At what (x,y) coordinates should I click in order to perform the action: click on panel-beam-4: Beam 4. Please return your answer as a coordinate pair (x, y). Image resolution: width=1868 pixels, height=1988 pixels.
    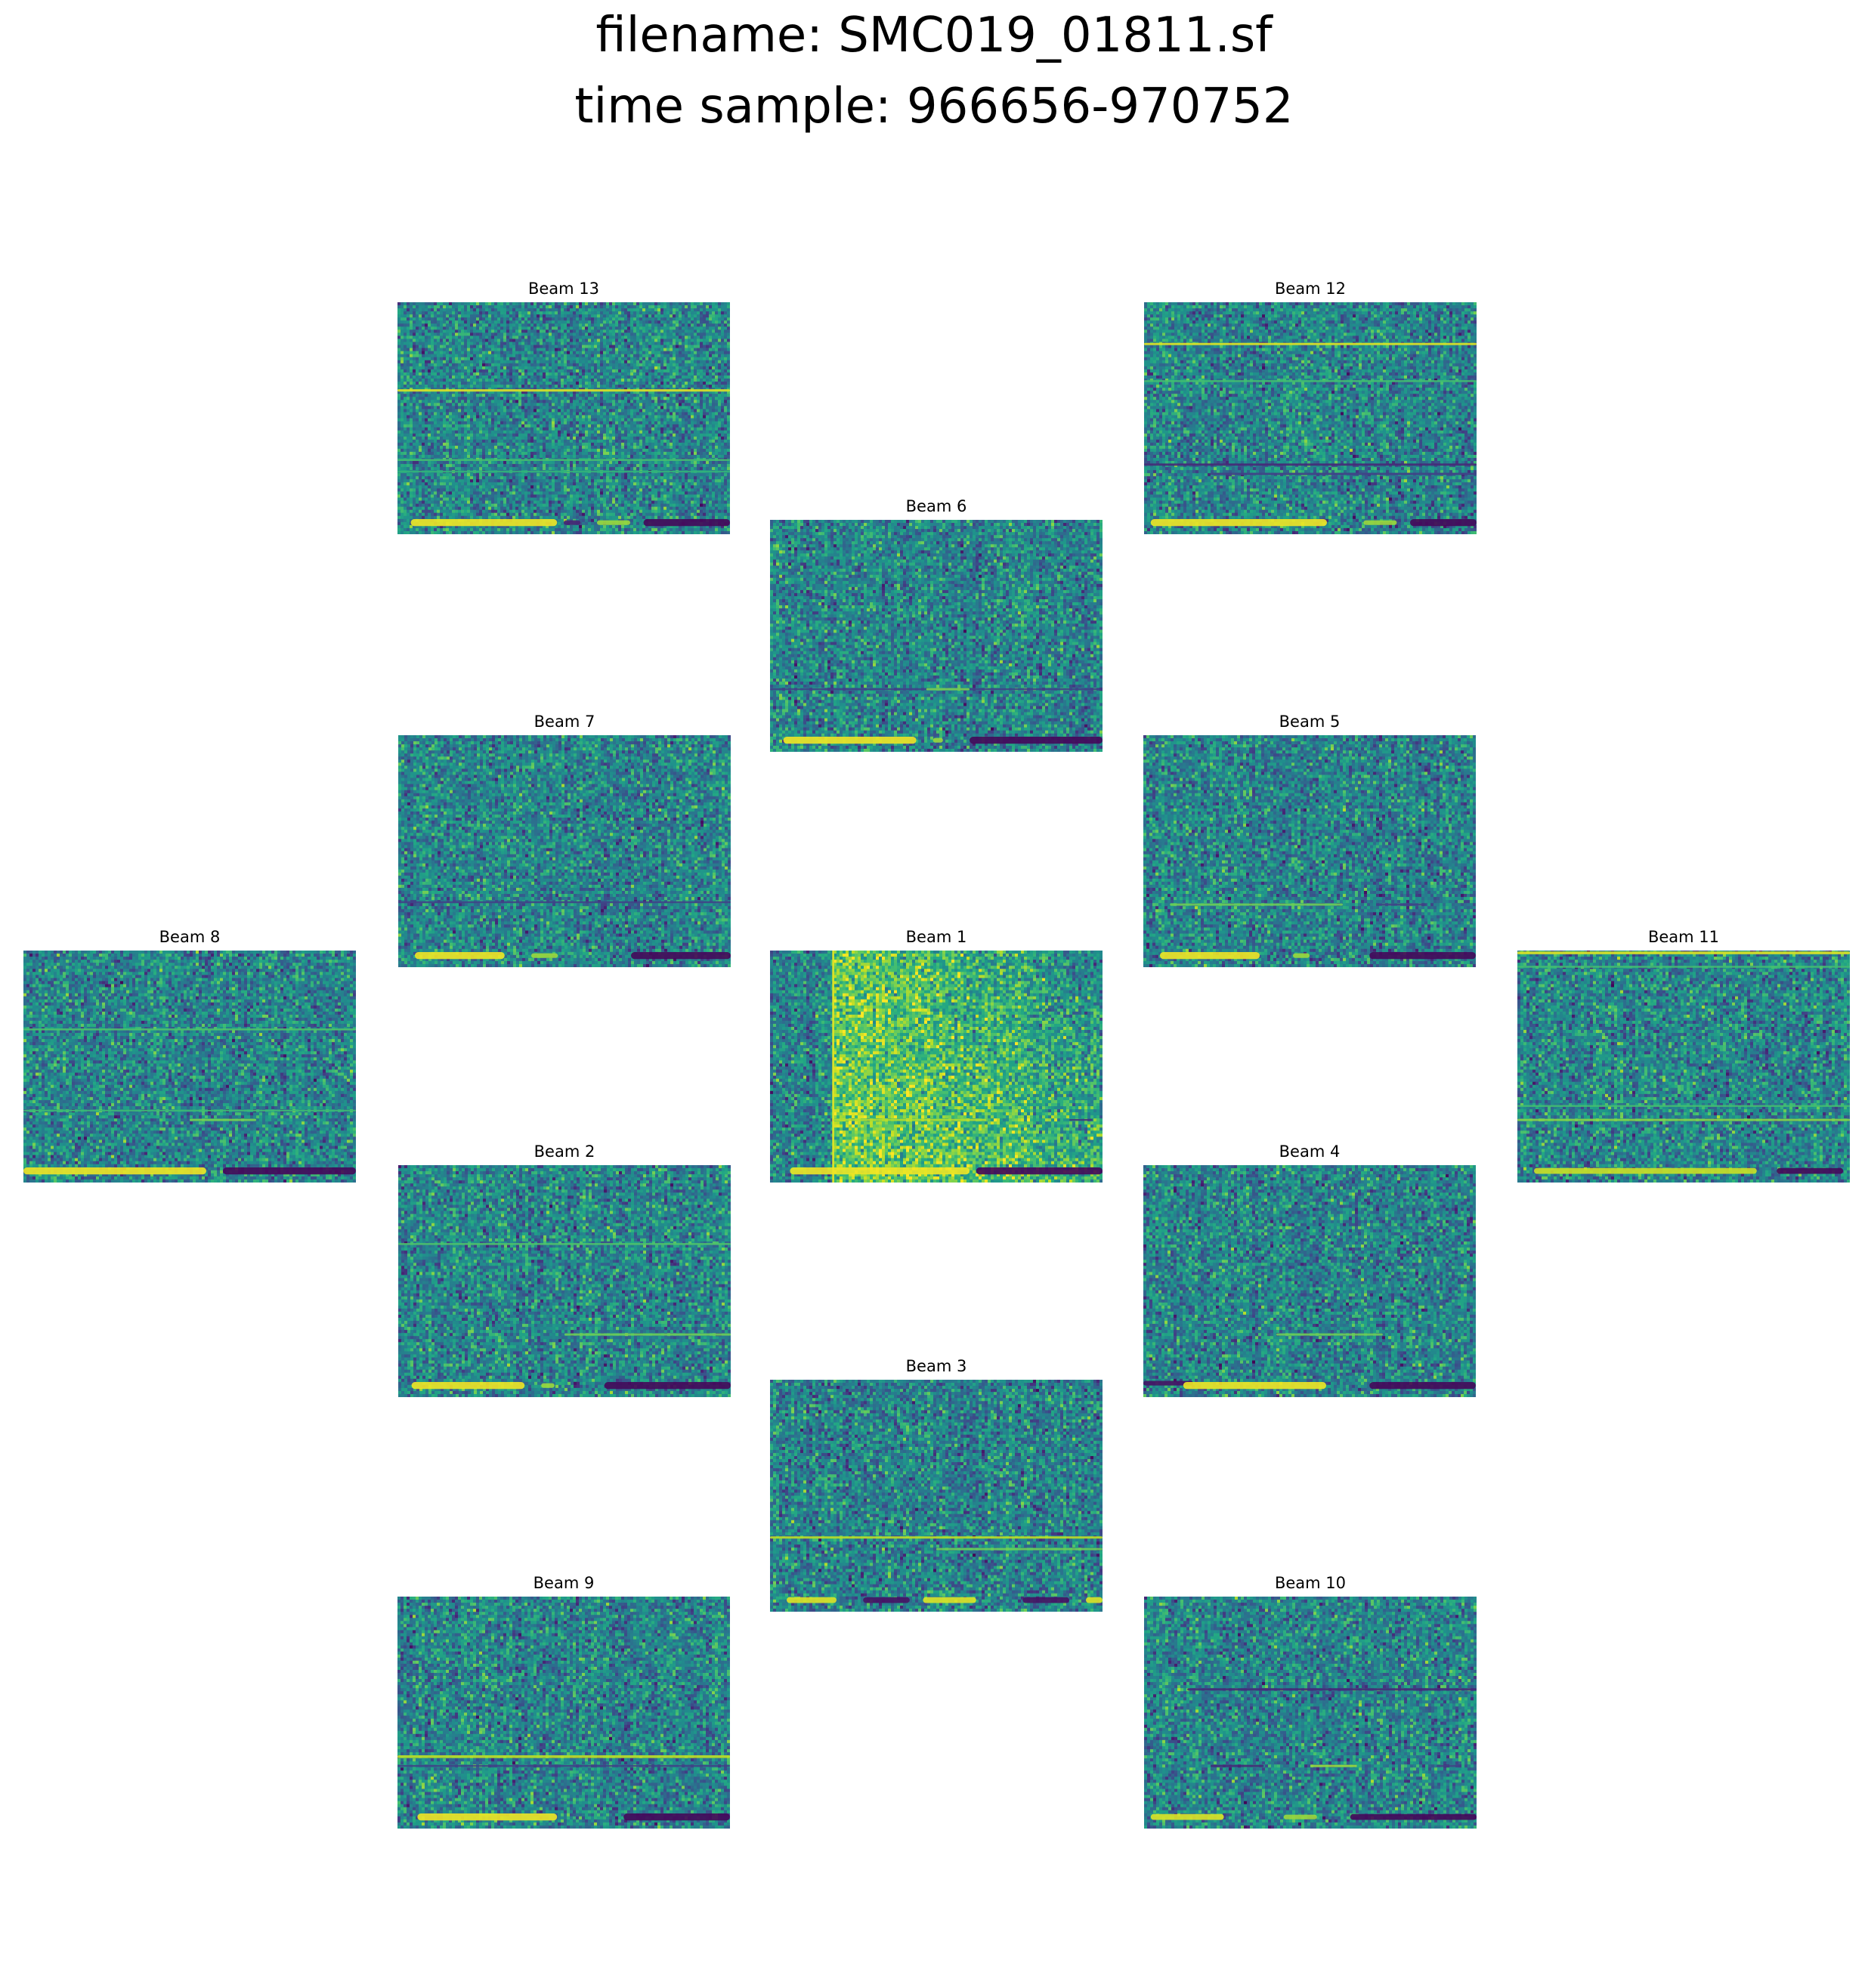
    Looking at the image, I should click on (1309, 1269).